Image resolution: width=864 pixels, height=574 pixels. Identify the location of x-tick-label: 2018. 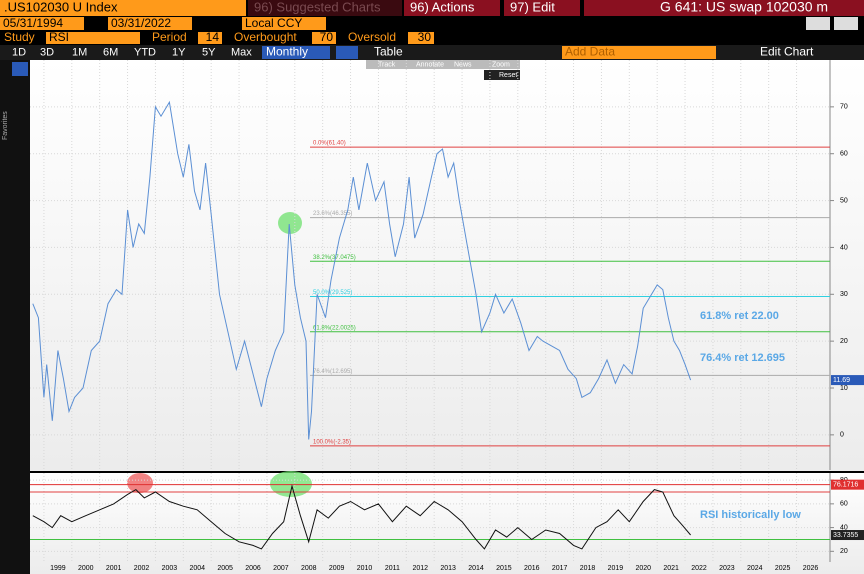
(588, 568).